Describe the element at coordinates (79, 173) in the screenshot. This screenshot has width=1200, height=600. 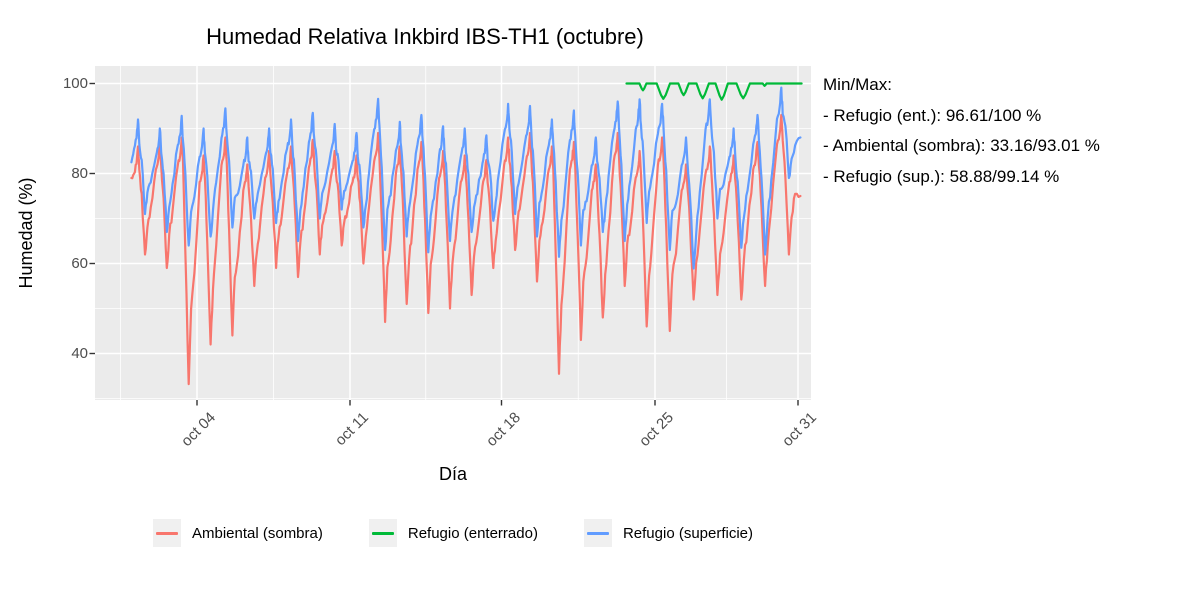
I see `y-tick-label: 80` at that location.